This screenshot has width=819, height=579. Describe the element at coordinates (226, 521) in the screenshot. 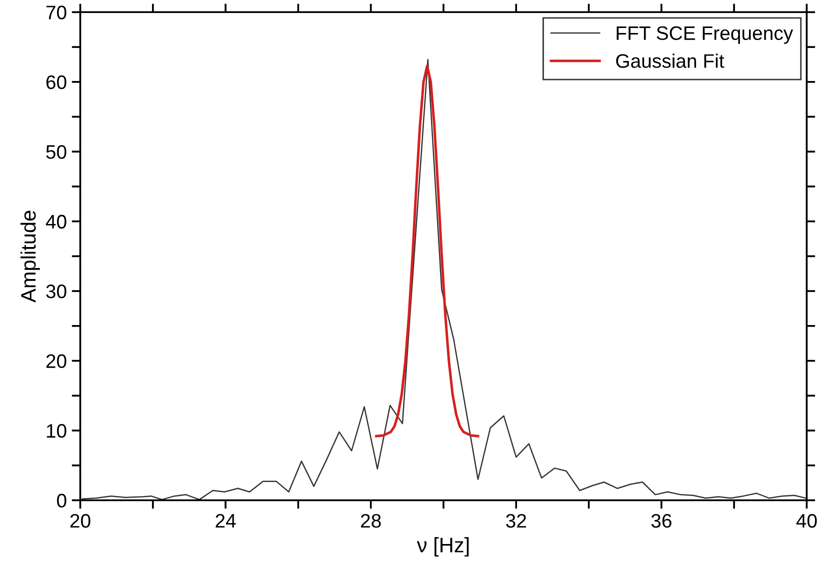

I see `x-tick-label: 24` at that location.